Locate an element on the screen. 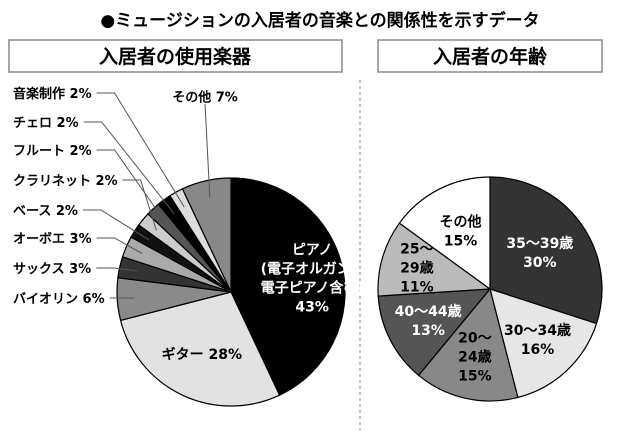  slice-label: 音楽制作 2% is located at coordinates (52, 94).